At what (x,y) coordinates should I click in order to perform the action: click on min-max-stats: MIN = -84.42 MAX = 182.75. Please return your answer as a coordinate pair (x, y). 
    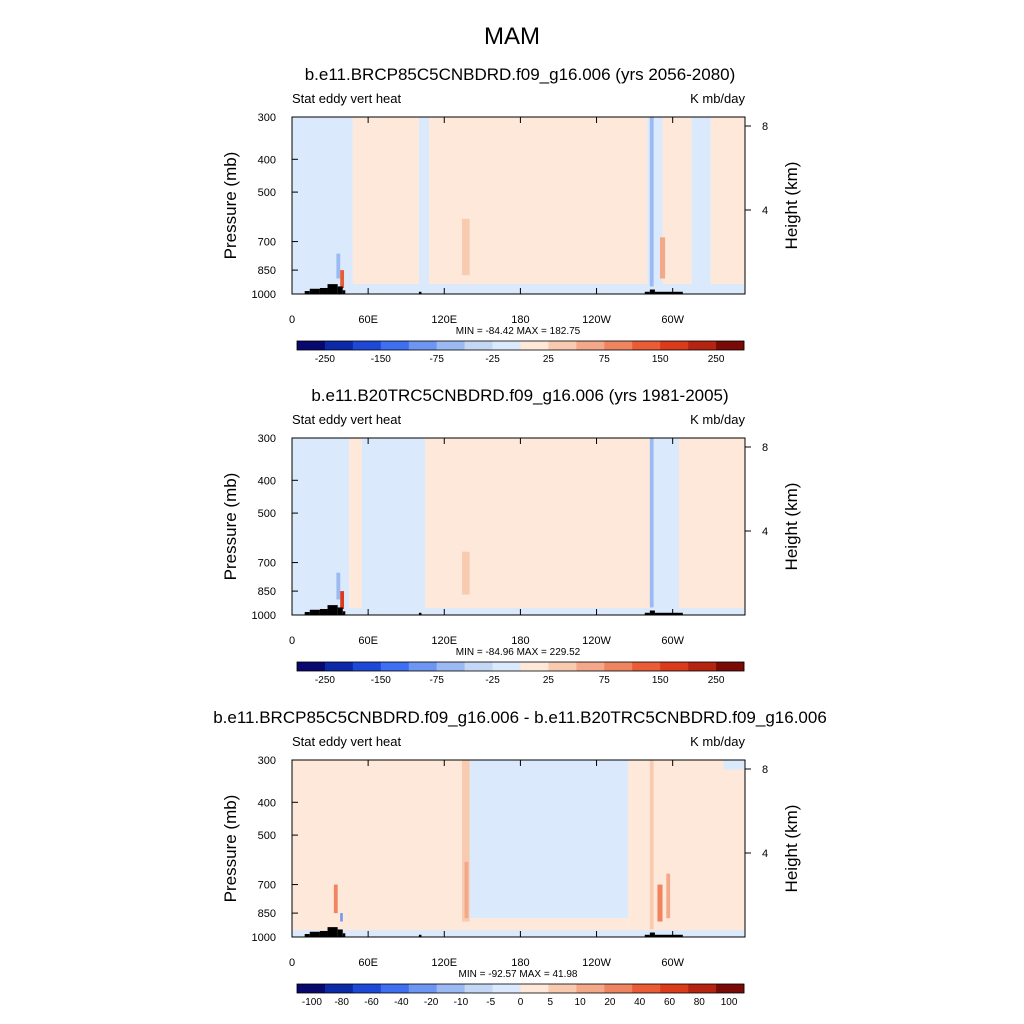
    Looking at the image, I should click on (518, 331).